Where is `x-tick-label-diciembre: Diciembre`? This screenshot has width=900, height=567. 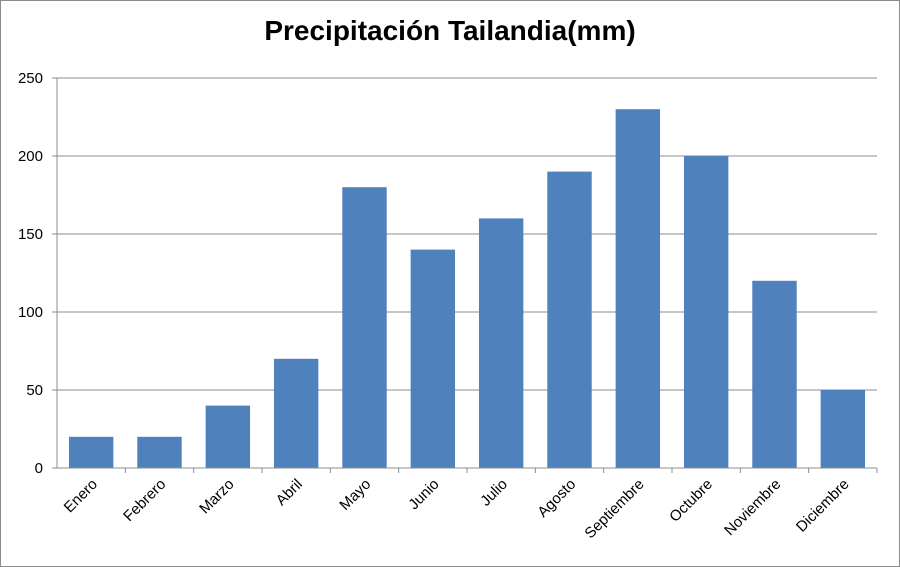 x-tick-label-diciembre: Diciembre is located at coordinates (823, 506).